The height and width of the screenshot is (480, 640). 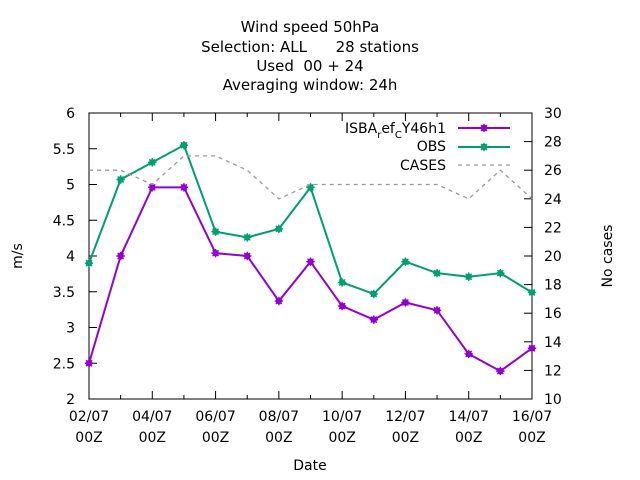 I want to click on x-tick-label-6-date: 14/07, so click(x=469, y=417).